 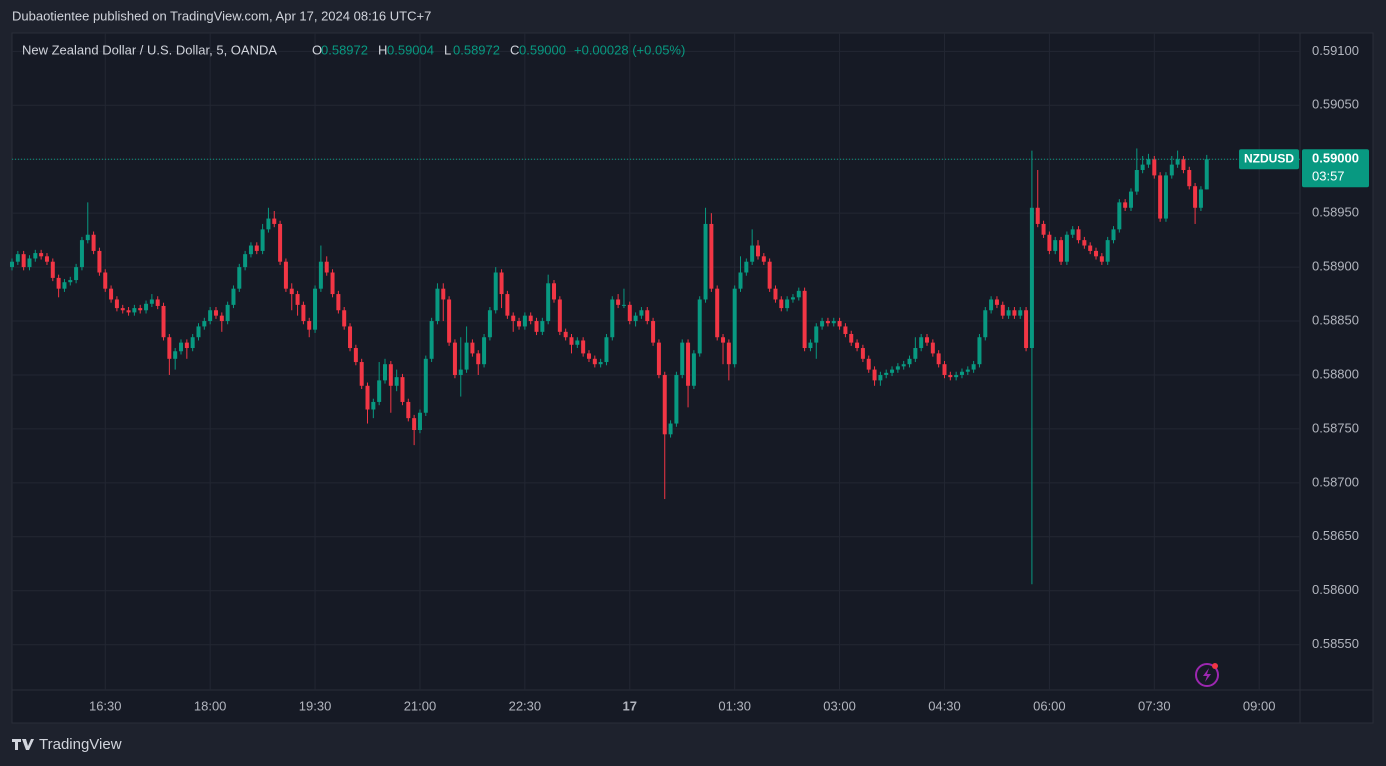 I want to click on icon-ring, so click(x=1207, y=675).